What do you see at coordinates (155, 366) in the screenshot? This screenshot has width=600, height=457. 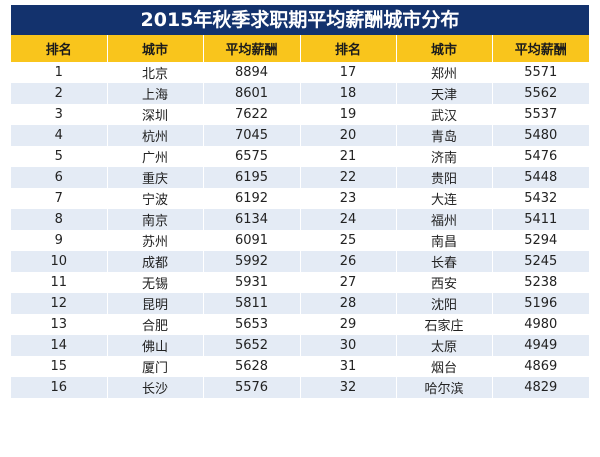 I see `left-city-cell: 厦门` at bounding box center [155, 366].